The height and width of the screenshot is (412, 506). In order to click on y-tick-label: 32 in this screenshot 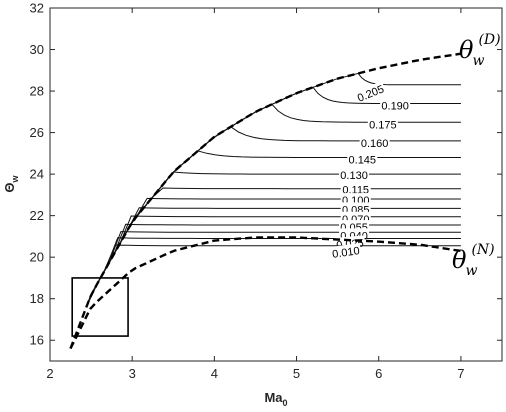, I will do `click(37, 8)`.